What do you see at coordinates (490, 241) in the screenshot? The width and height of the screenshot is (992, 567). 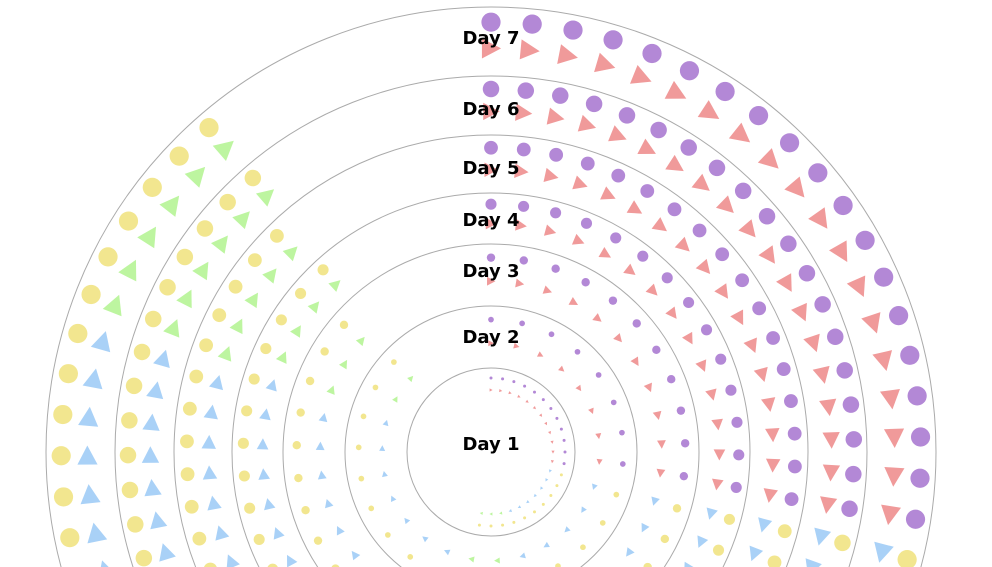 I see `labels: Day 1 Day 2 Day 3 Day 4 Day 5 Day 6 Day 7` at bounding box center [490, 241].